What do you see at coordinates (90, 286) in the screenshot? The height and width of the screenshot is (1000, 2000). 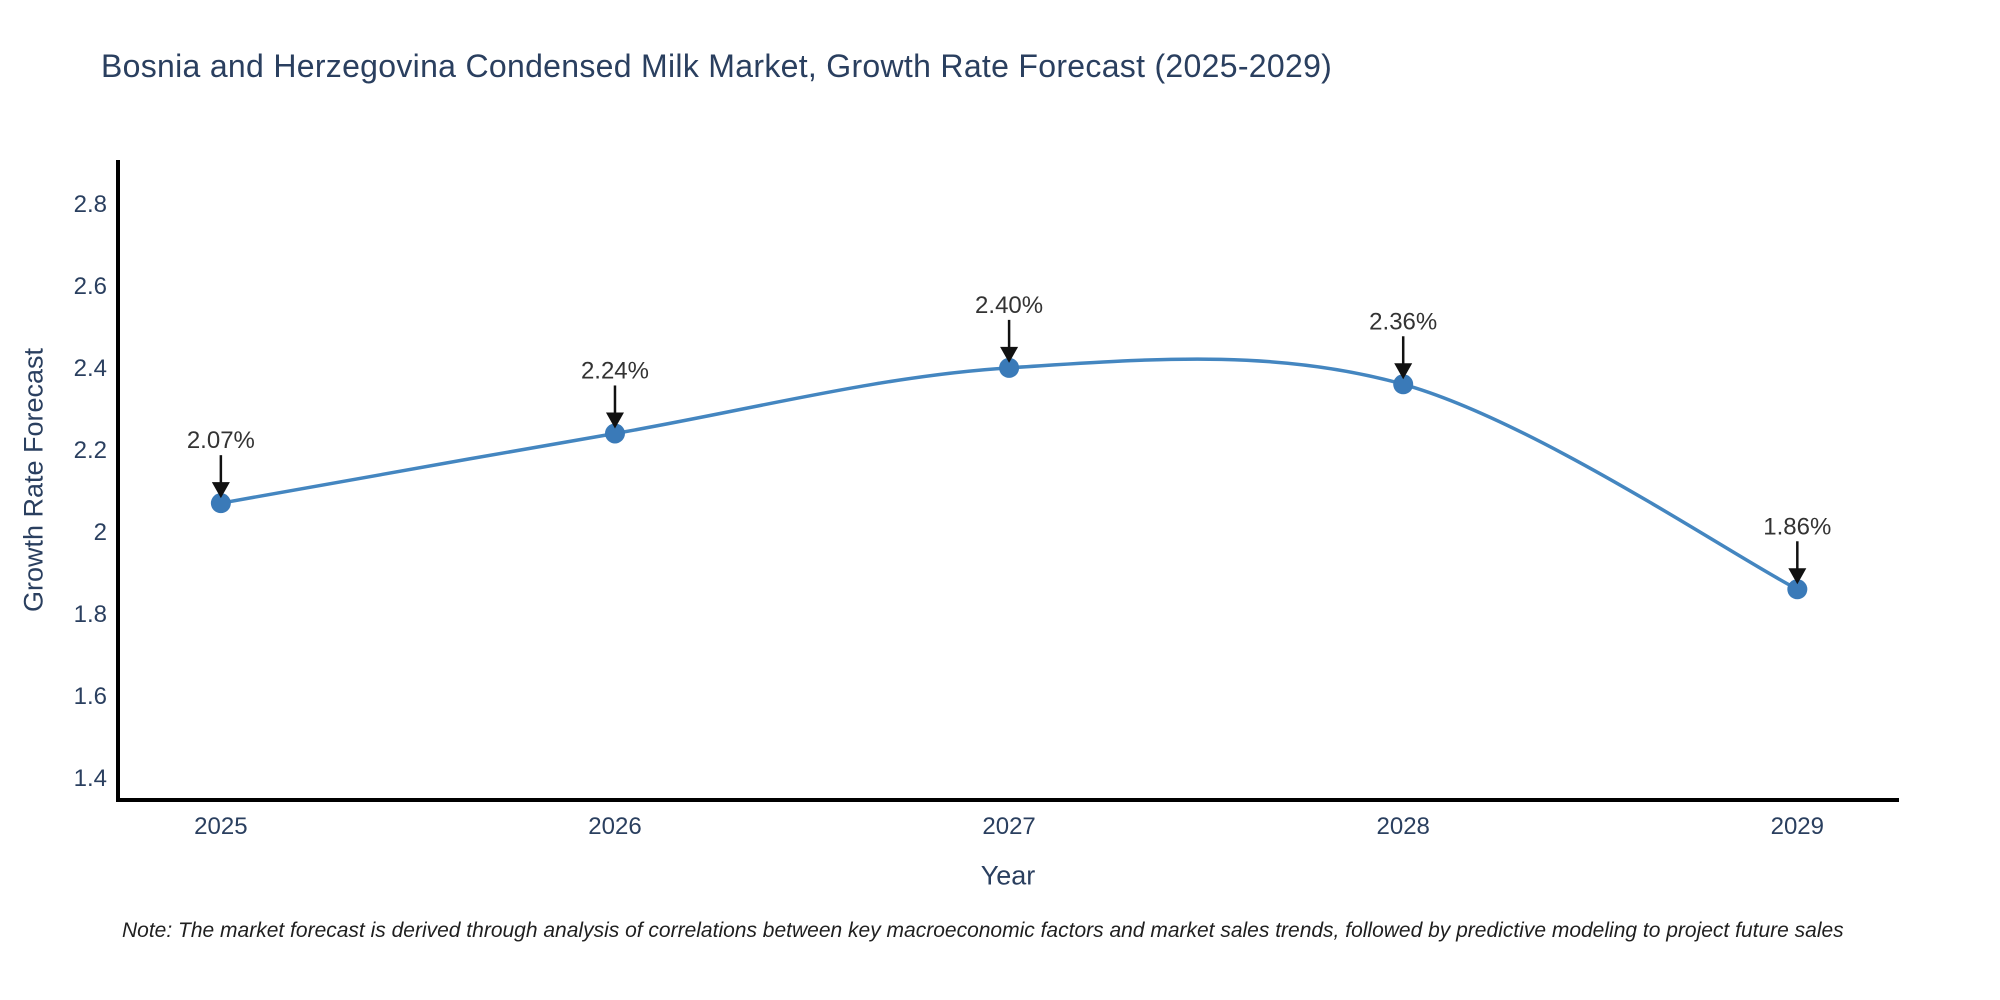 I see `y-tick-label: 2.6` at bounding box center [90, 286].